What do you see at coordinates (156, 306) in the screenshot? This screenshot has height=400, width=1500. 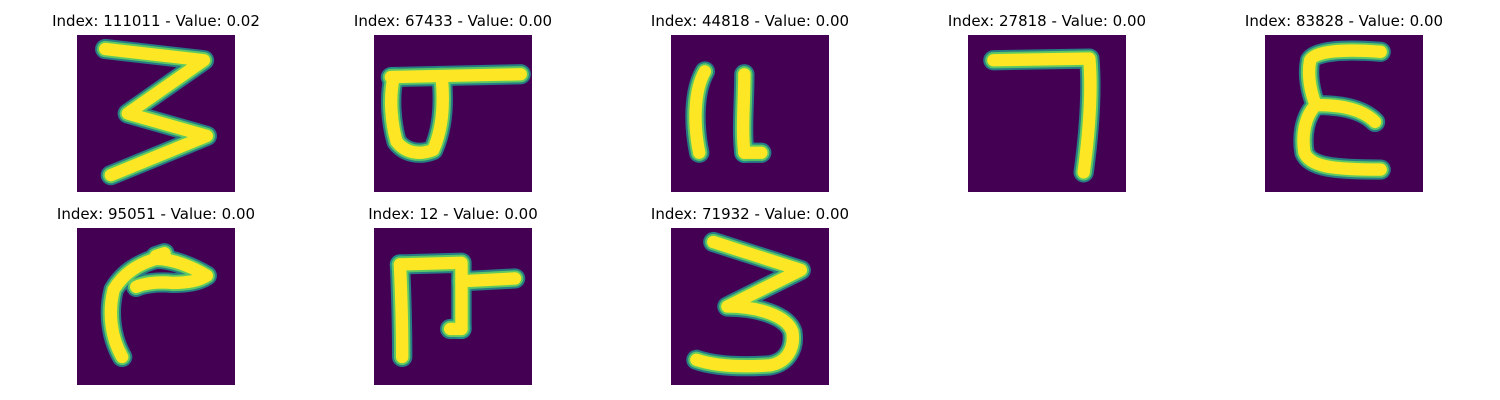 I see `glyph-hook-icon` at bounding box center [156, 306].